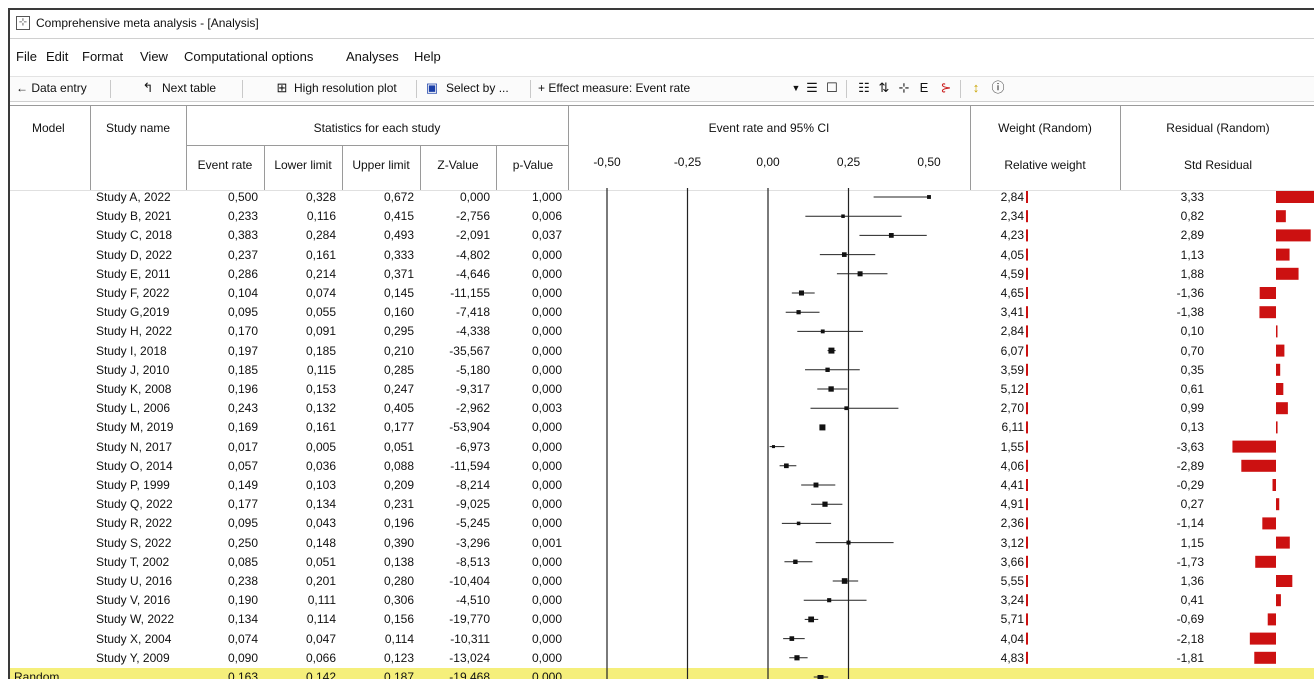 The image size is (1314, 679). What do you see at coordinates (662, 673) in the screenshot?
I see `summary-row: Random 0,163 0,142 0,187 -19,468 0,000` at bounding box center [662, 673].